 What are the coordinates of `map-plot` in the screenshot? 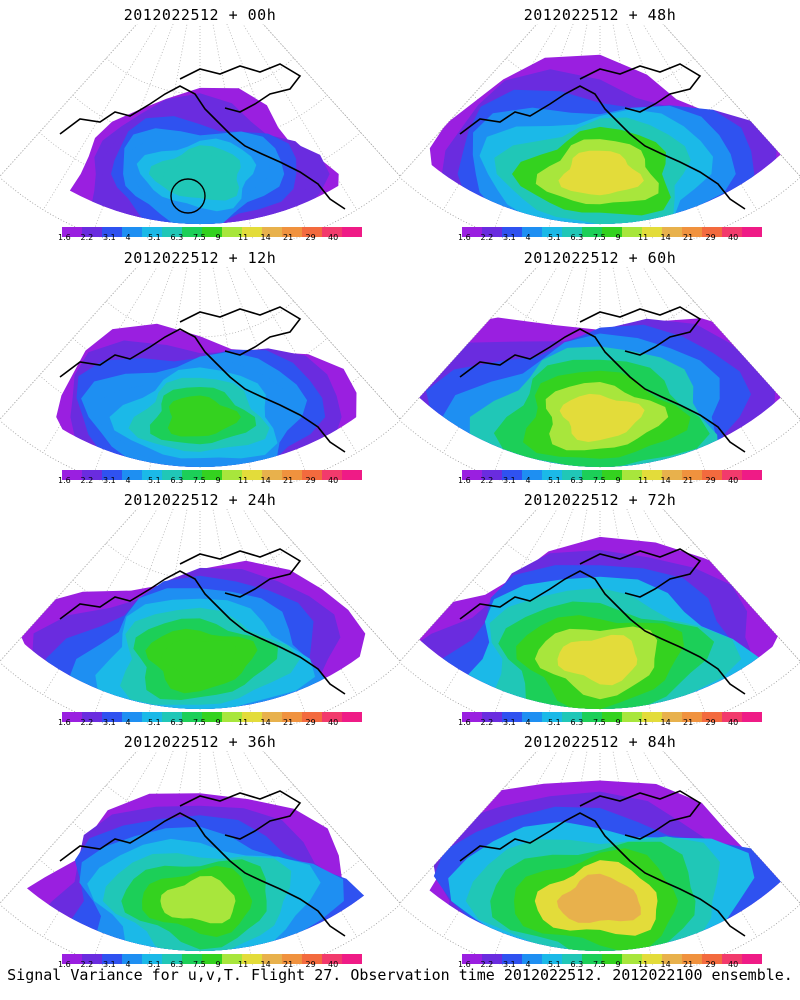 It's located at (600, 858).